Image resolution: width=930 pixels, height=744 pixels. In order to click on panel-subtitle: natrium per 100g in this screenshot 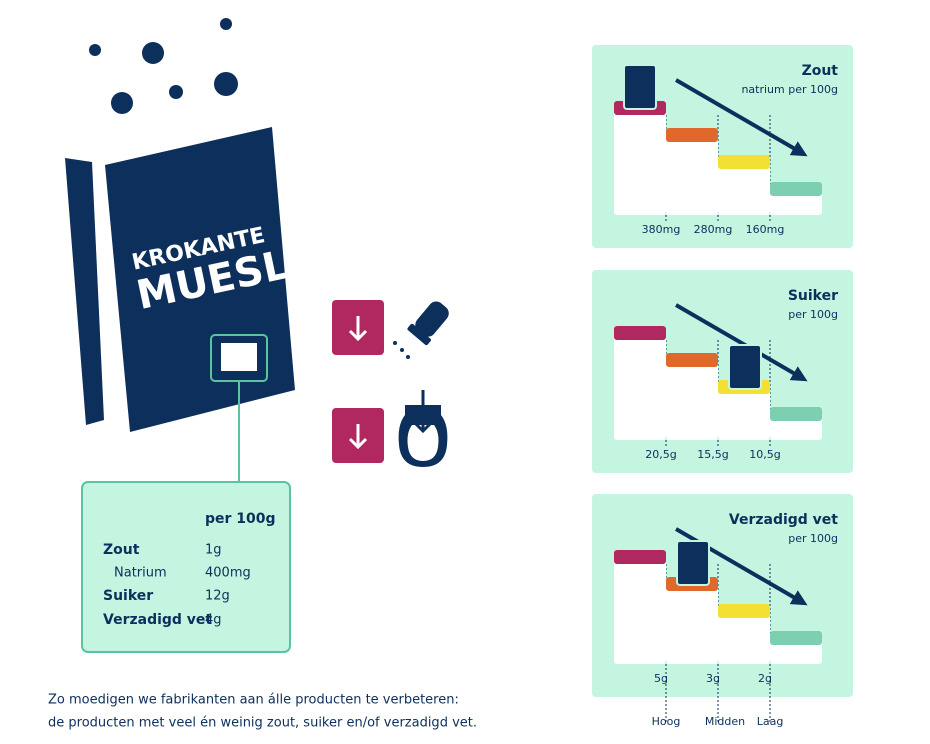, I will do `click(789, 89)`.